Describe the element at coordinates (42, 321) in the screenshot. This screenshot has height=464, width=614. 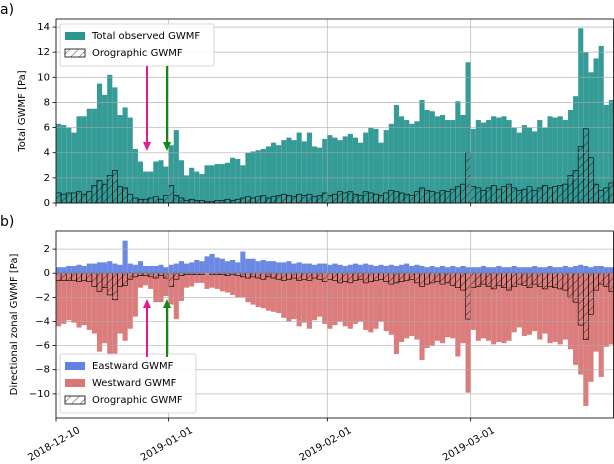
I see `y-tick-label: −4` at that location.